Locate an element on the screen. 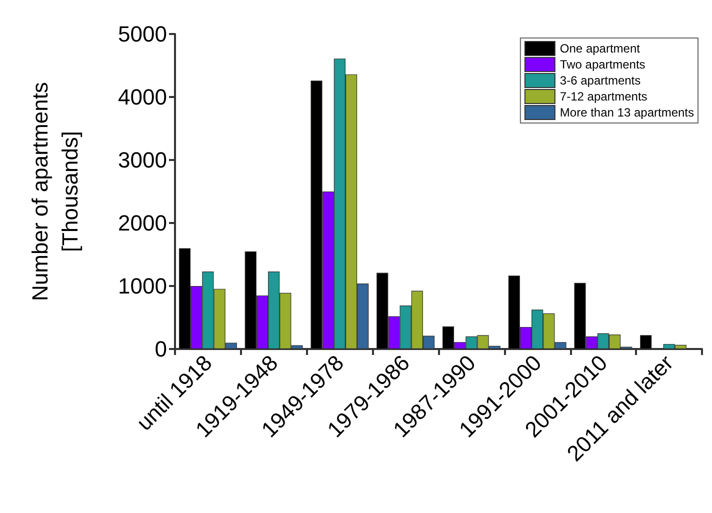  y-tick-label: 2000 is located at coordinates (142, 223).